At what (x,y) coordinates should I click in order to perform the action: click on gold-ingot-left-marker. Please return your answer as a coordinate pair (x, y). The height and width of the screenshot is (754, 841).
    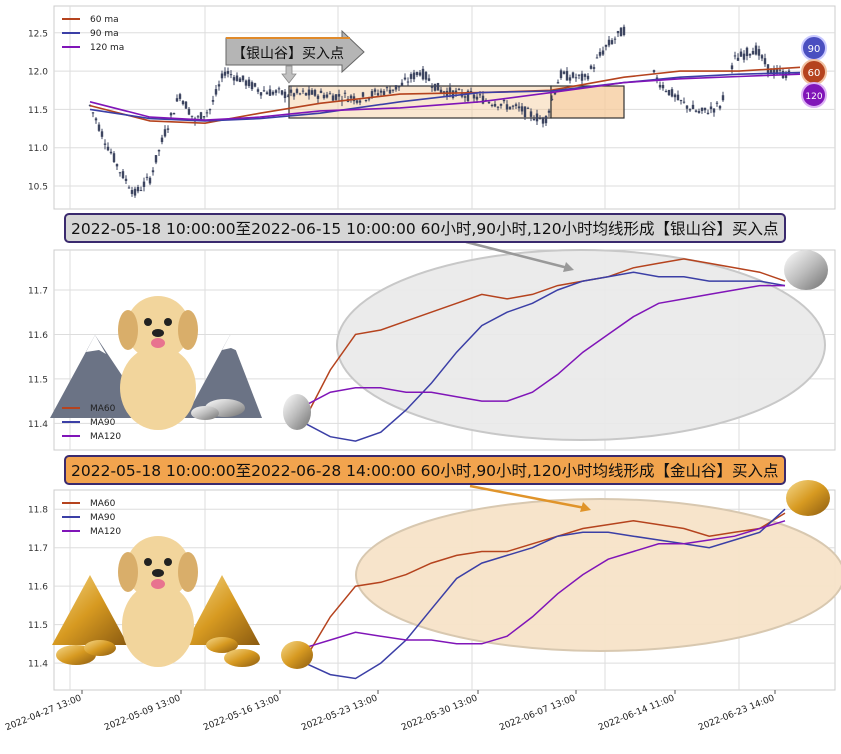
    Looking at the image, I should click on (297, 655).